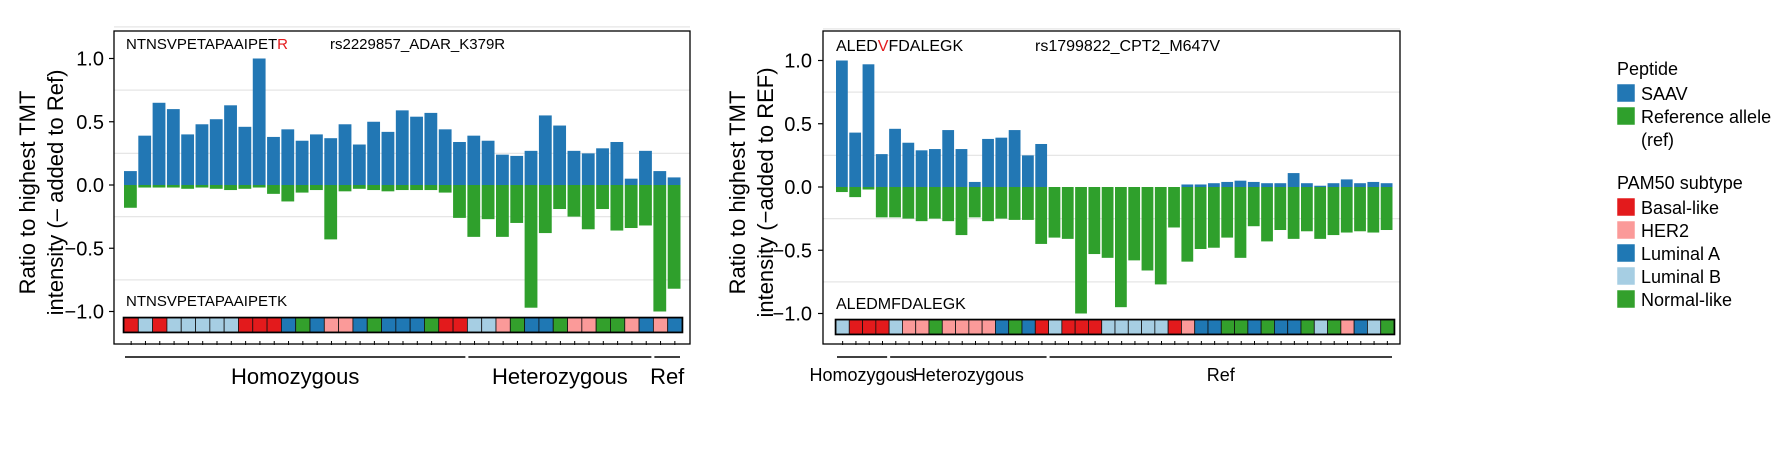 This screenshot has width=1788, height=464. I want to click on y-tick-label: 0.0, so click(798, 188).